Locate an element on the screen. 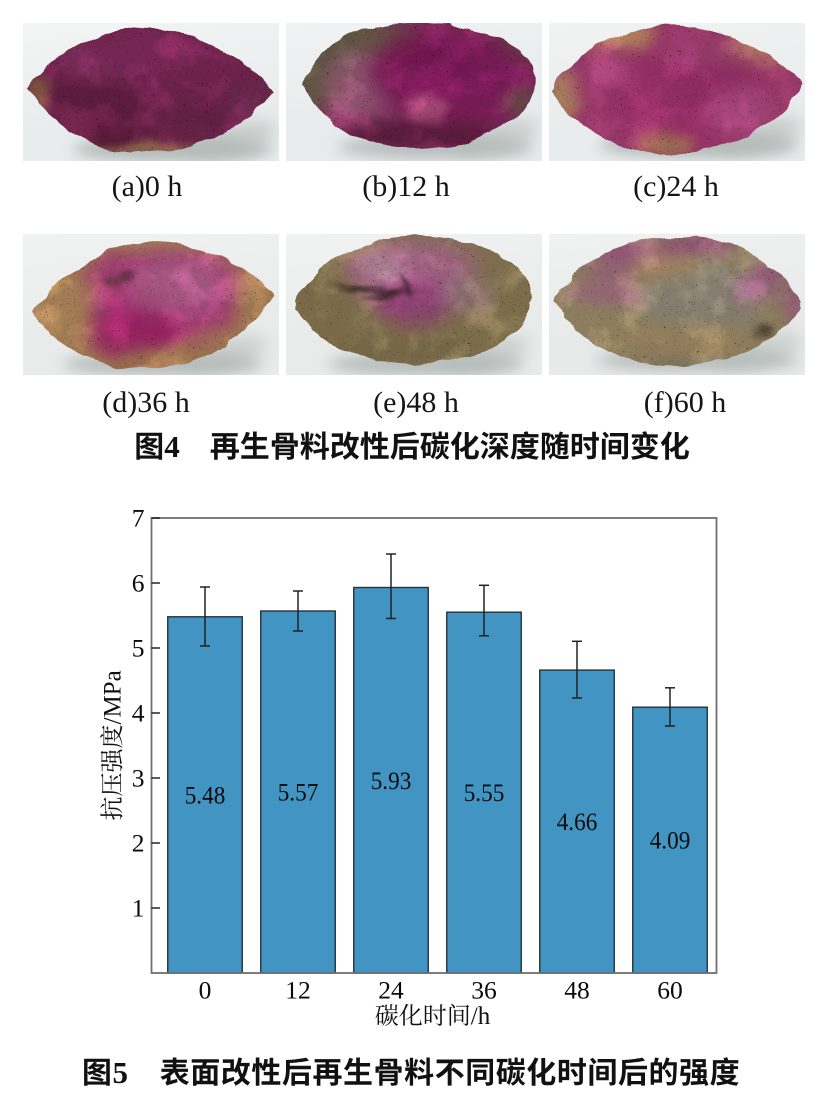  svg-text: 12 is located at coordinates (298, 990).